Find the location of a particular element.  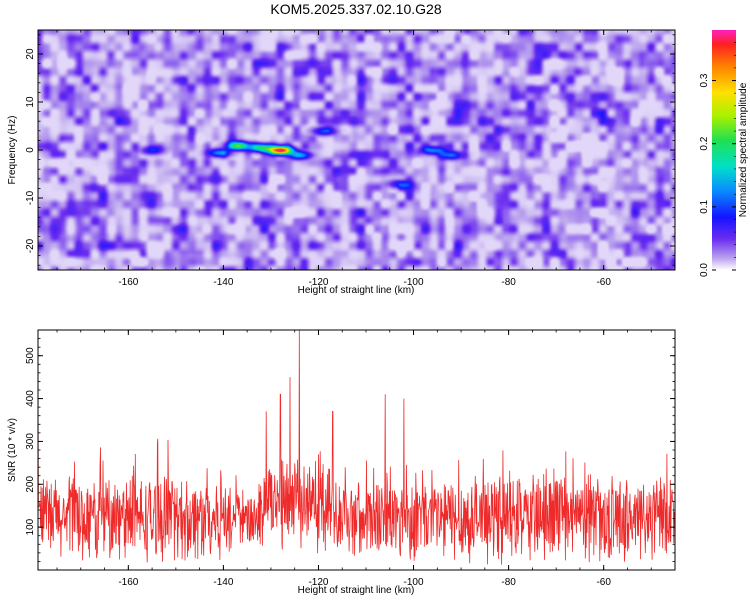

heatmap-ytick-label: 20 is located at coordinates (30, 54).